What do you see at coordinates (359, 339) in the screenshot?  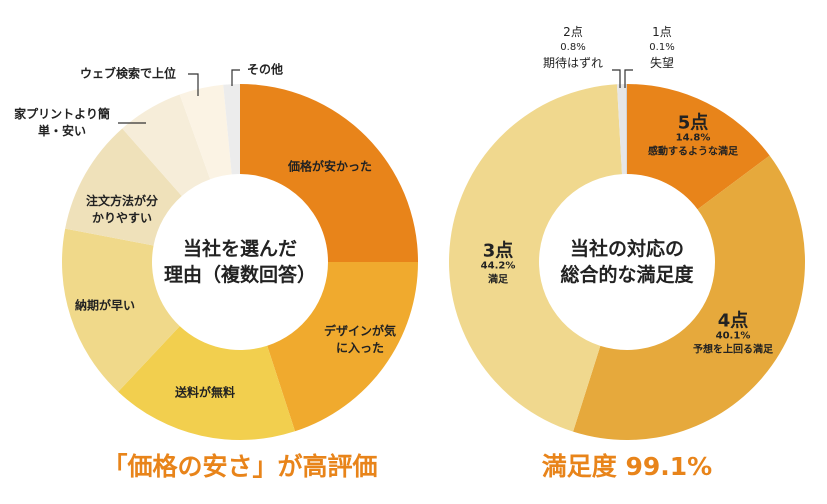 I see `slice-label-design: デザインが気に入った` at bounding box center [359, 339].